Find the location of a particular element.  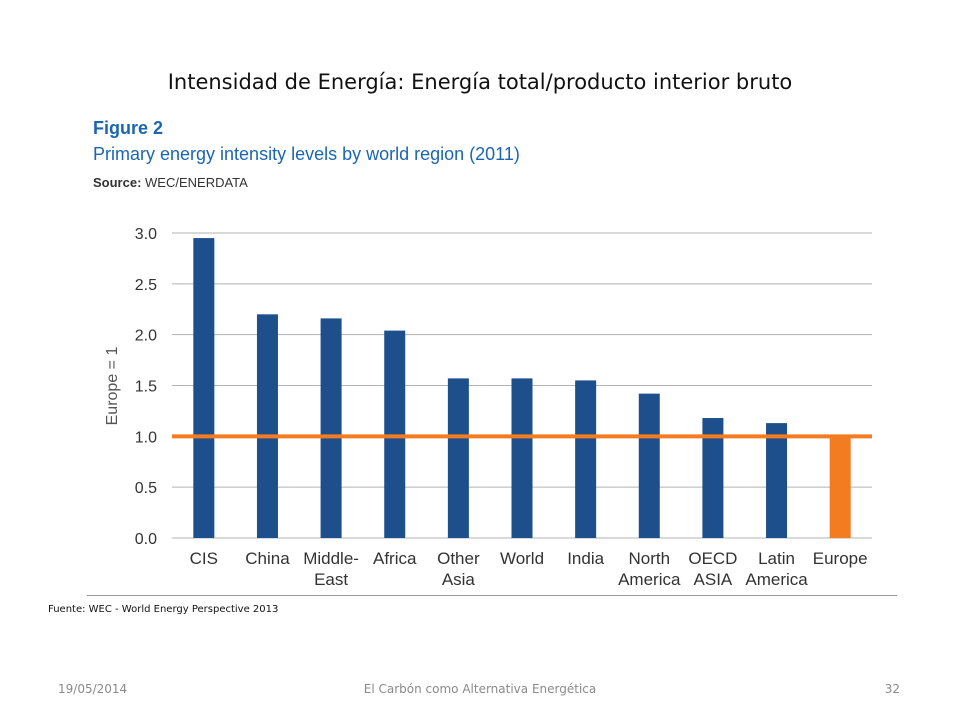

y-tick-label: 1.5 is located at coordinates (146, 387).